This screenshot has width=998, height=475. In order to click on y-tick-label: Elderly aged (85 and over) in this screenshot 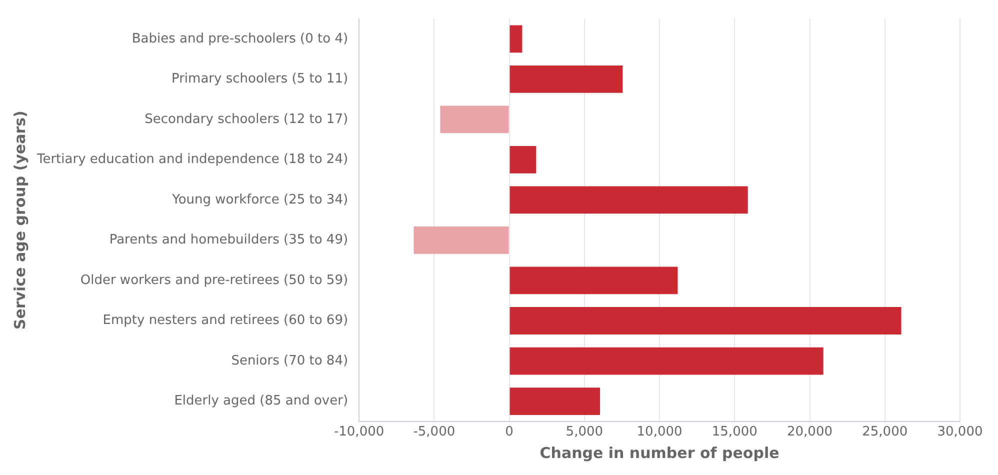, I will do `click(261, 401)`.